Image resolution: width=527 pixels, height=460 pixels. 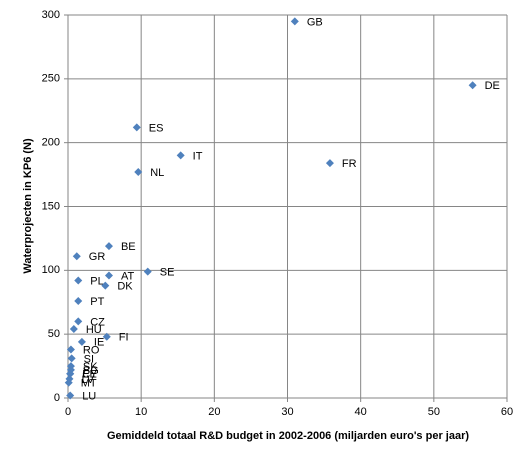 I want to click on y-tick-label: 200, so click(x=51, y=143).